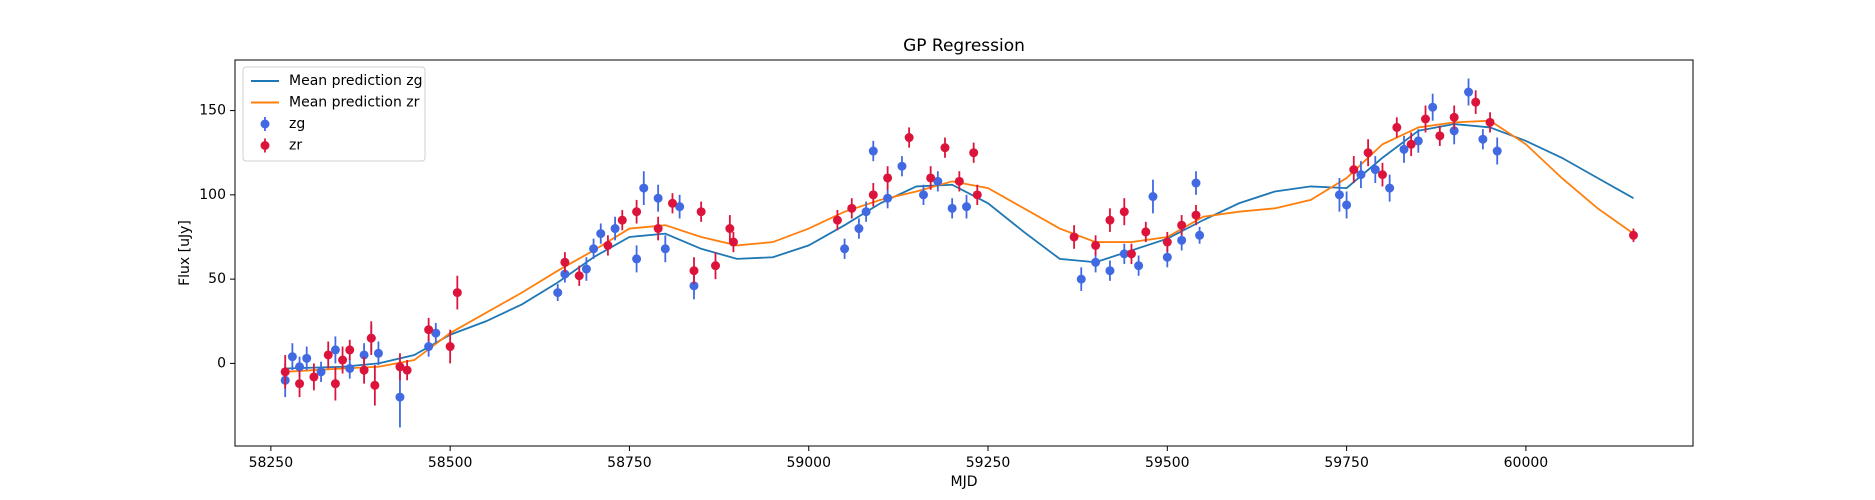 This screenshot has width=1875, height=500. Describe the element at coordinates (221, 363) in the screenshot. I see `y-tick-label: 0` at that location.